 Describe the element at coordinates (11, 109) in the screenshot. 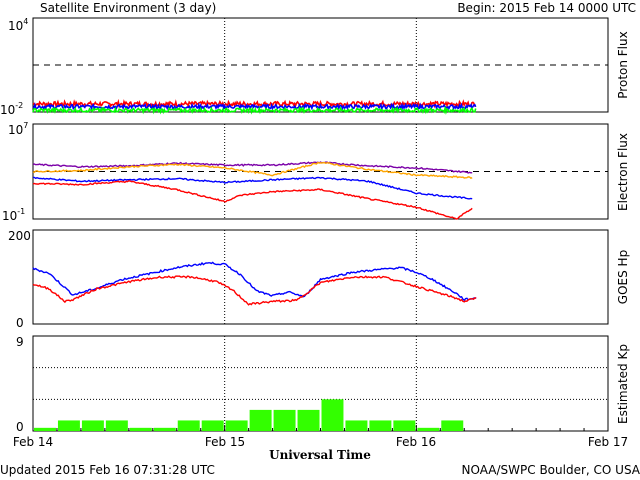

I see `proton-ytick-bottom: 10-2` at that location.